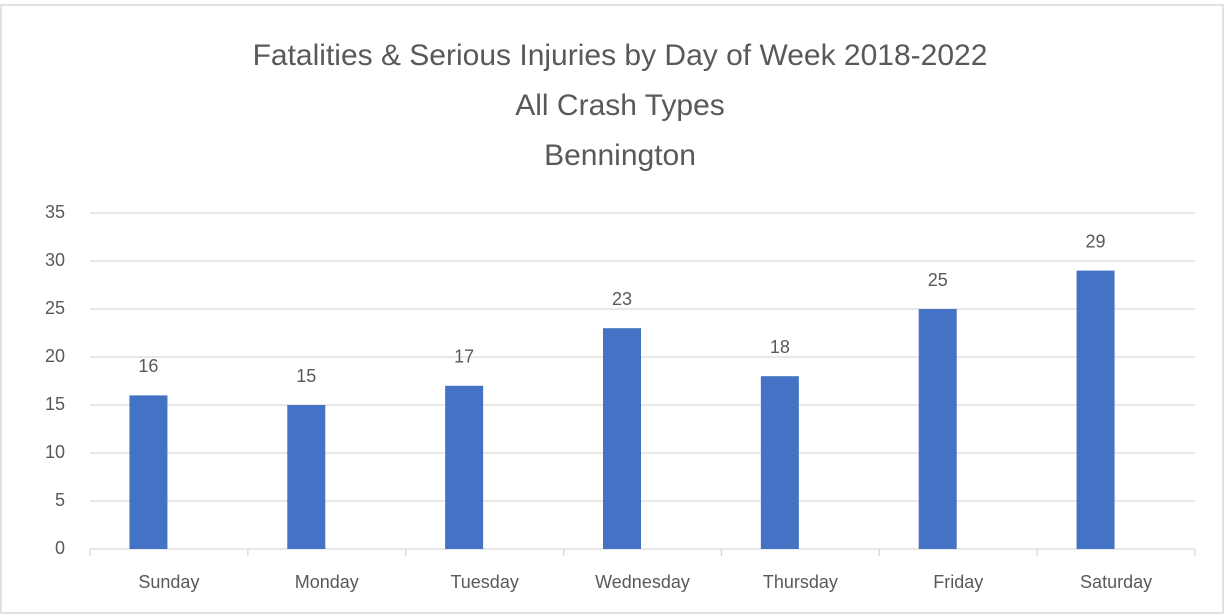  Describe the element at coordinates (622, 299) in the screenshot. I see `data-label: 23` at that location.